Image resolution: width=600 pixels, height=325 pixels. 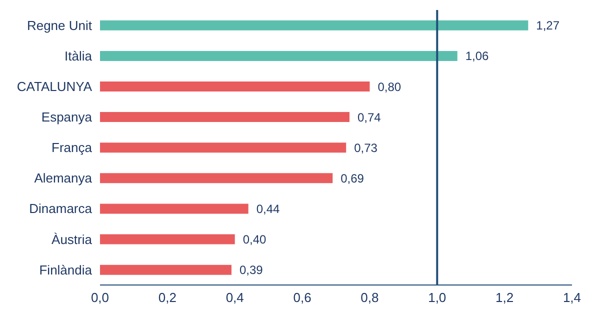 What do you see at coordinates (54, 86) in the screenshot?
I see `y-tick-label: CATALUNYA` at bounding box center [54, 86].